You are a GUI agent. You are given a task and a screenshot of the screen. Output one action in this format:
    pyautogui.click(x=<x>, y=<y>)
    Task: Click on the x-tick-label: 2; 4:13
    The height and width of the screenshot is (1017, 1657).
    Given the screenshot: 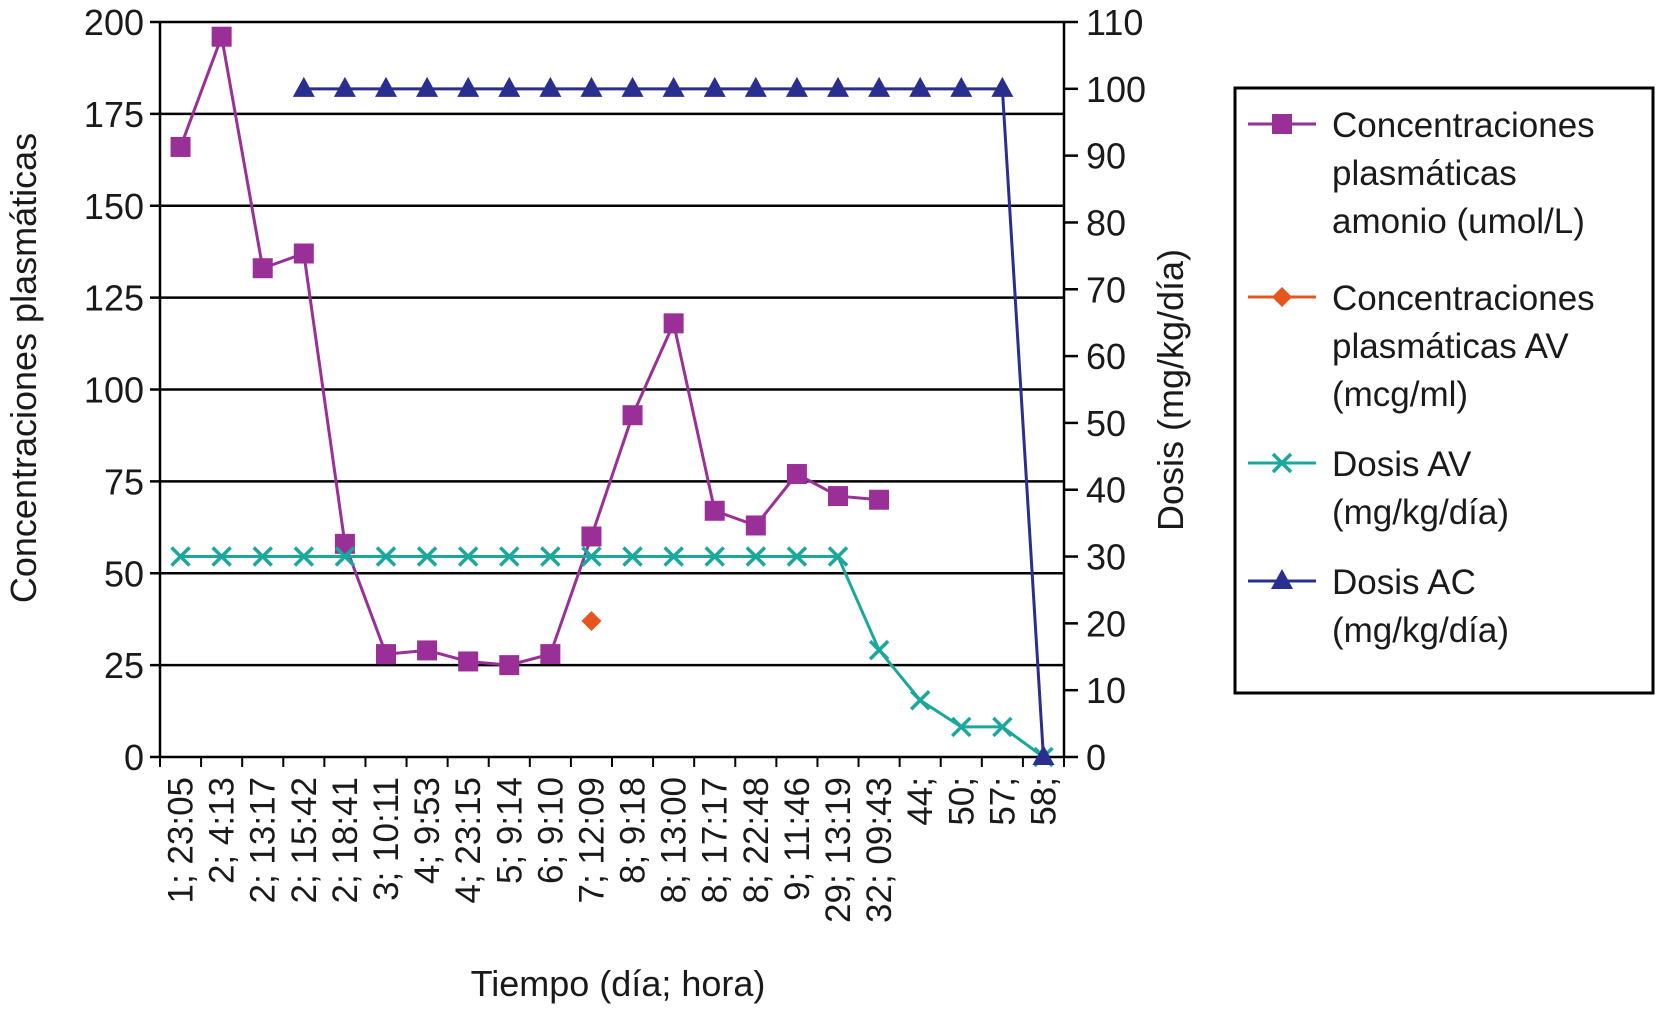 What is the action you would take?
    pyautogui.click(x=222, y=830)
    